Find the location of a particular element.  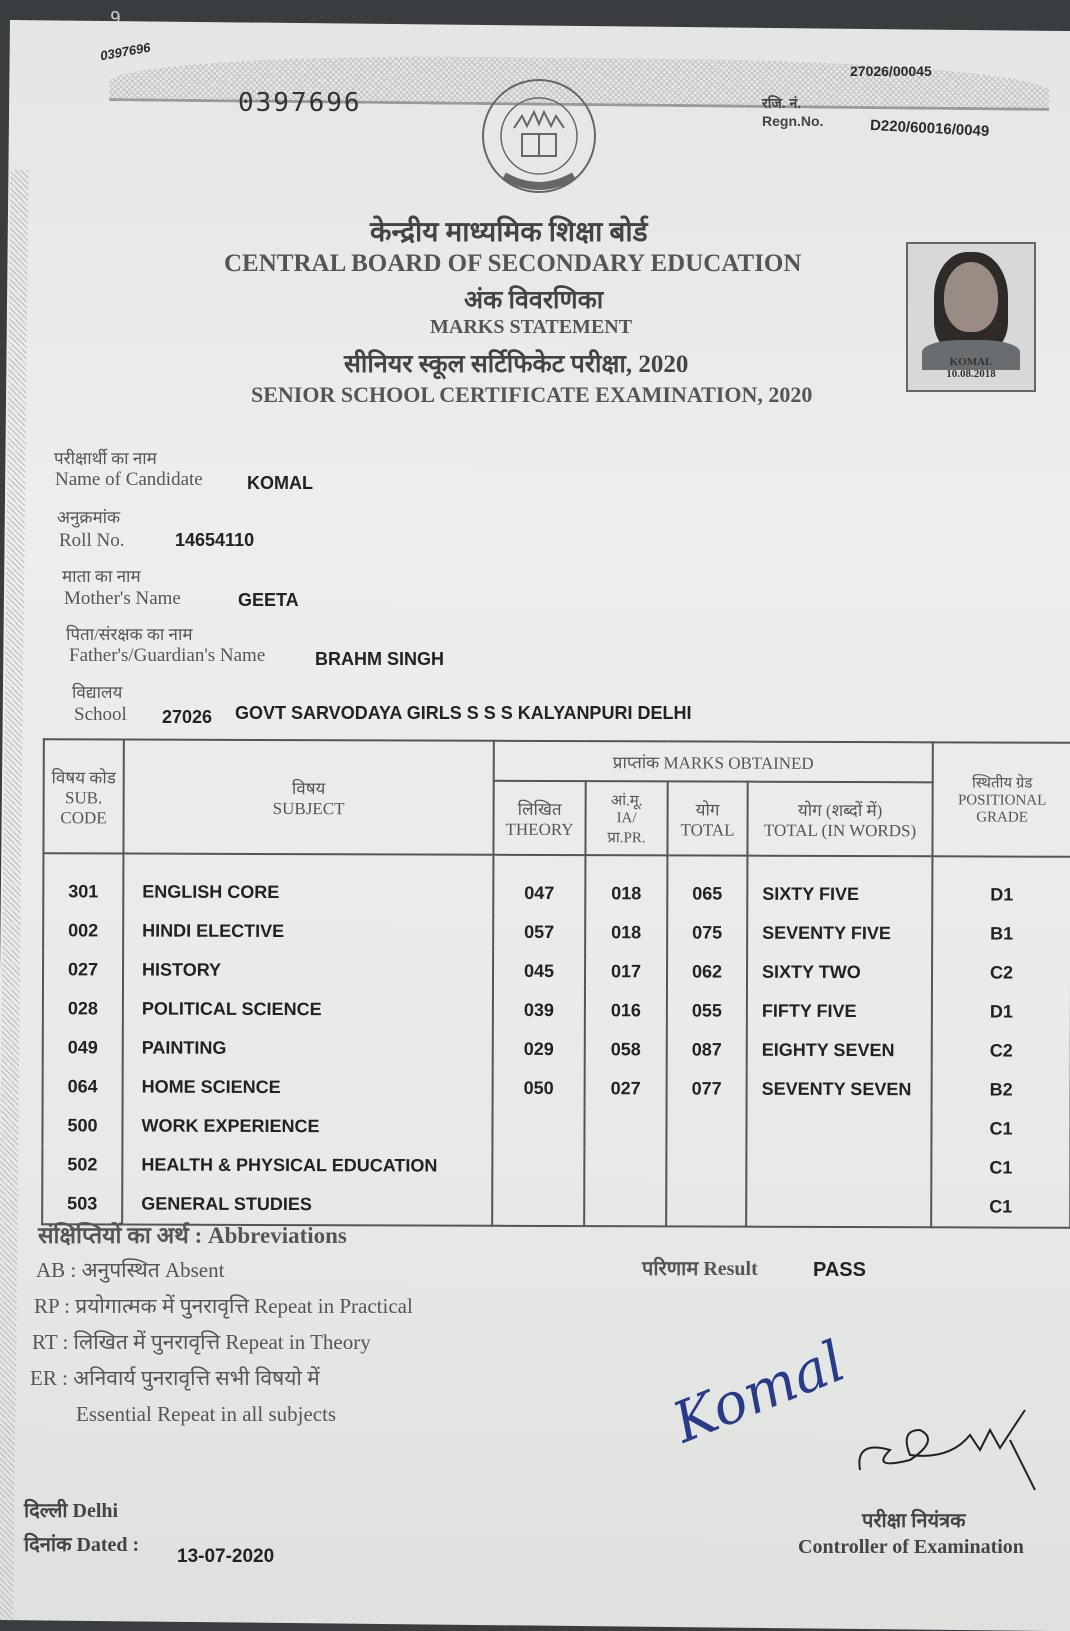

cell-theory: 047 is located at coordinates (539, 893).